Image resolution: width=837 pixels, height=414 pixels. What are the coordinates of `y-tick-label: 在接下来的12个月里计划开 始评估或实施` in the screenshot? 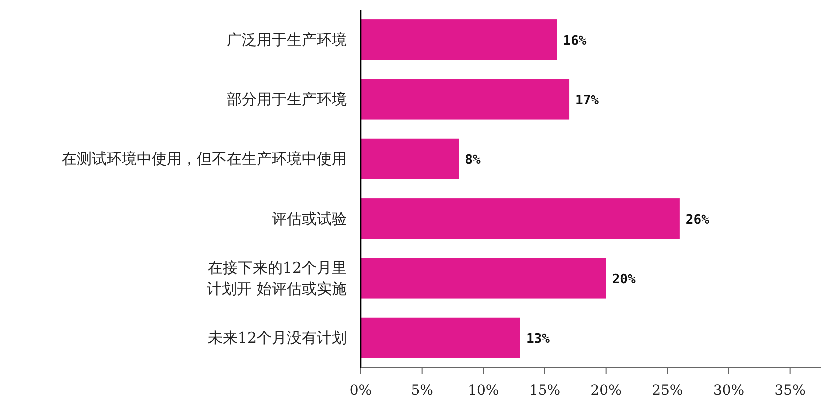 It's located at (277, 278).